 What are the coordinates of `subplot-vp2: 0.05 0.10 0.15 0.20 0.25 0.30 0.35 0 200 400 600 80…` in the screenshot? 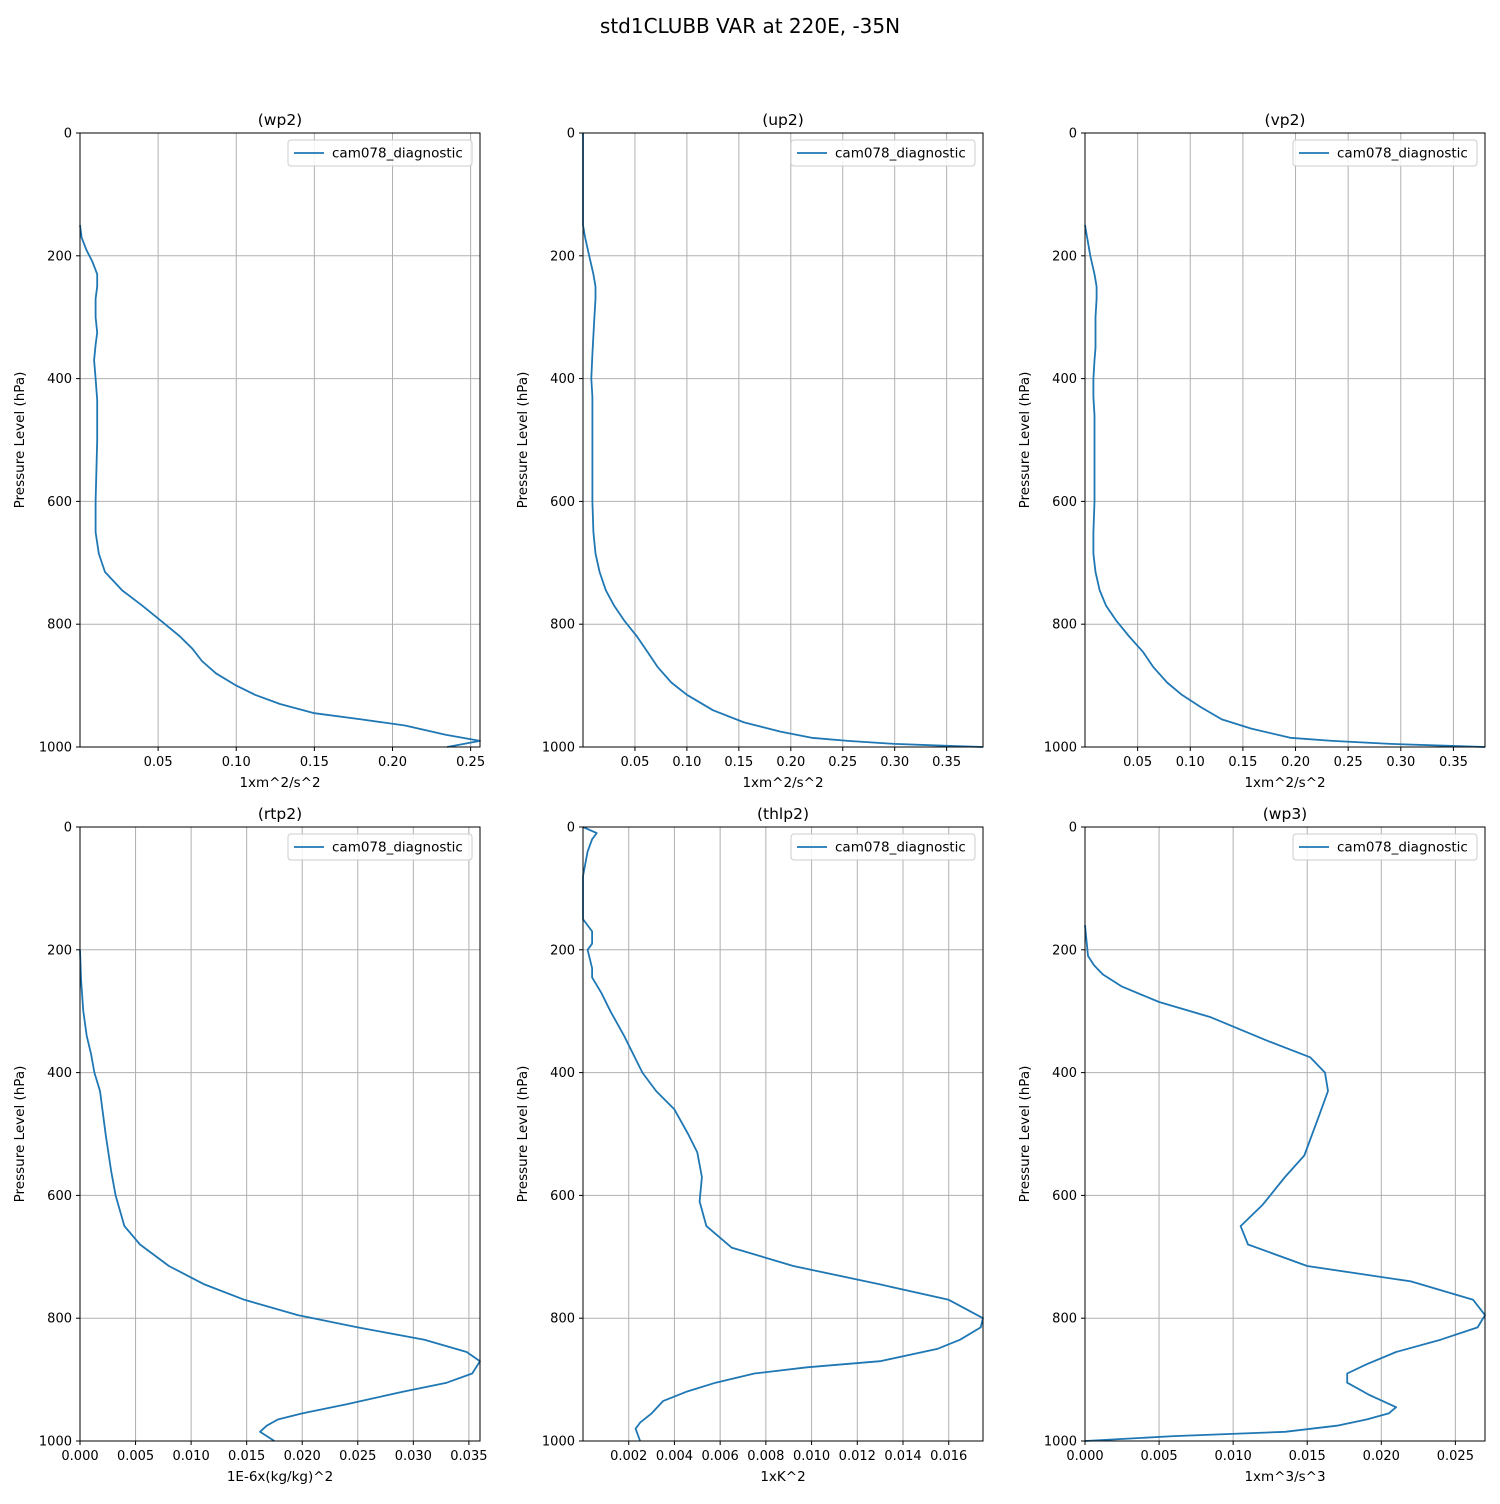 It's located at (1251, 451).